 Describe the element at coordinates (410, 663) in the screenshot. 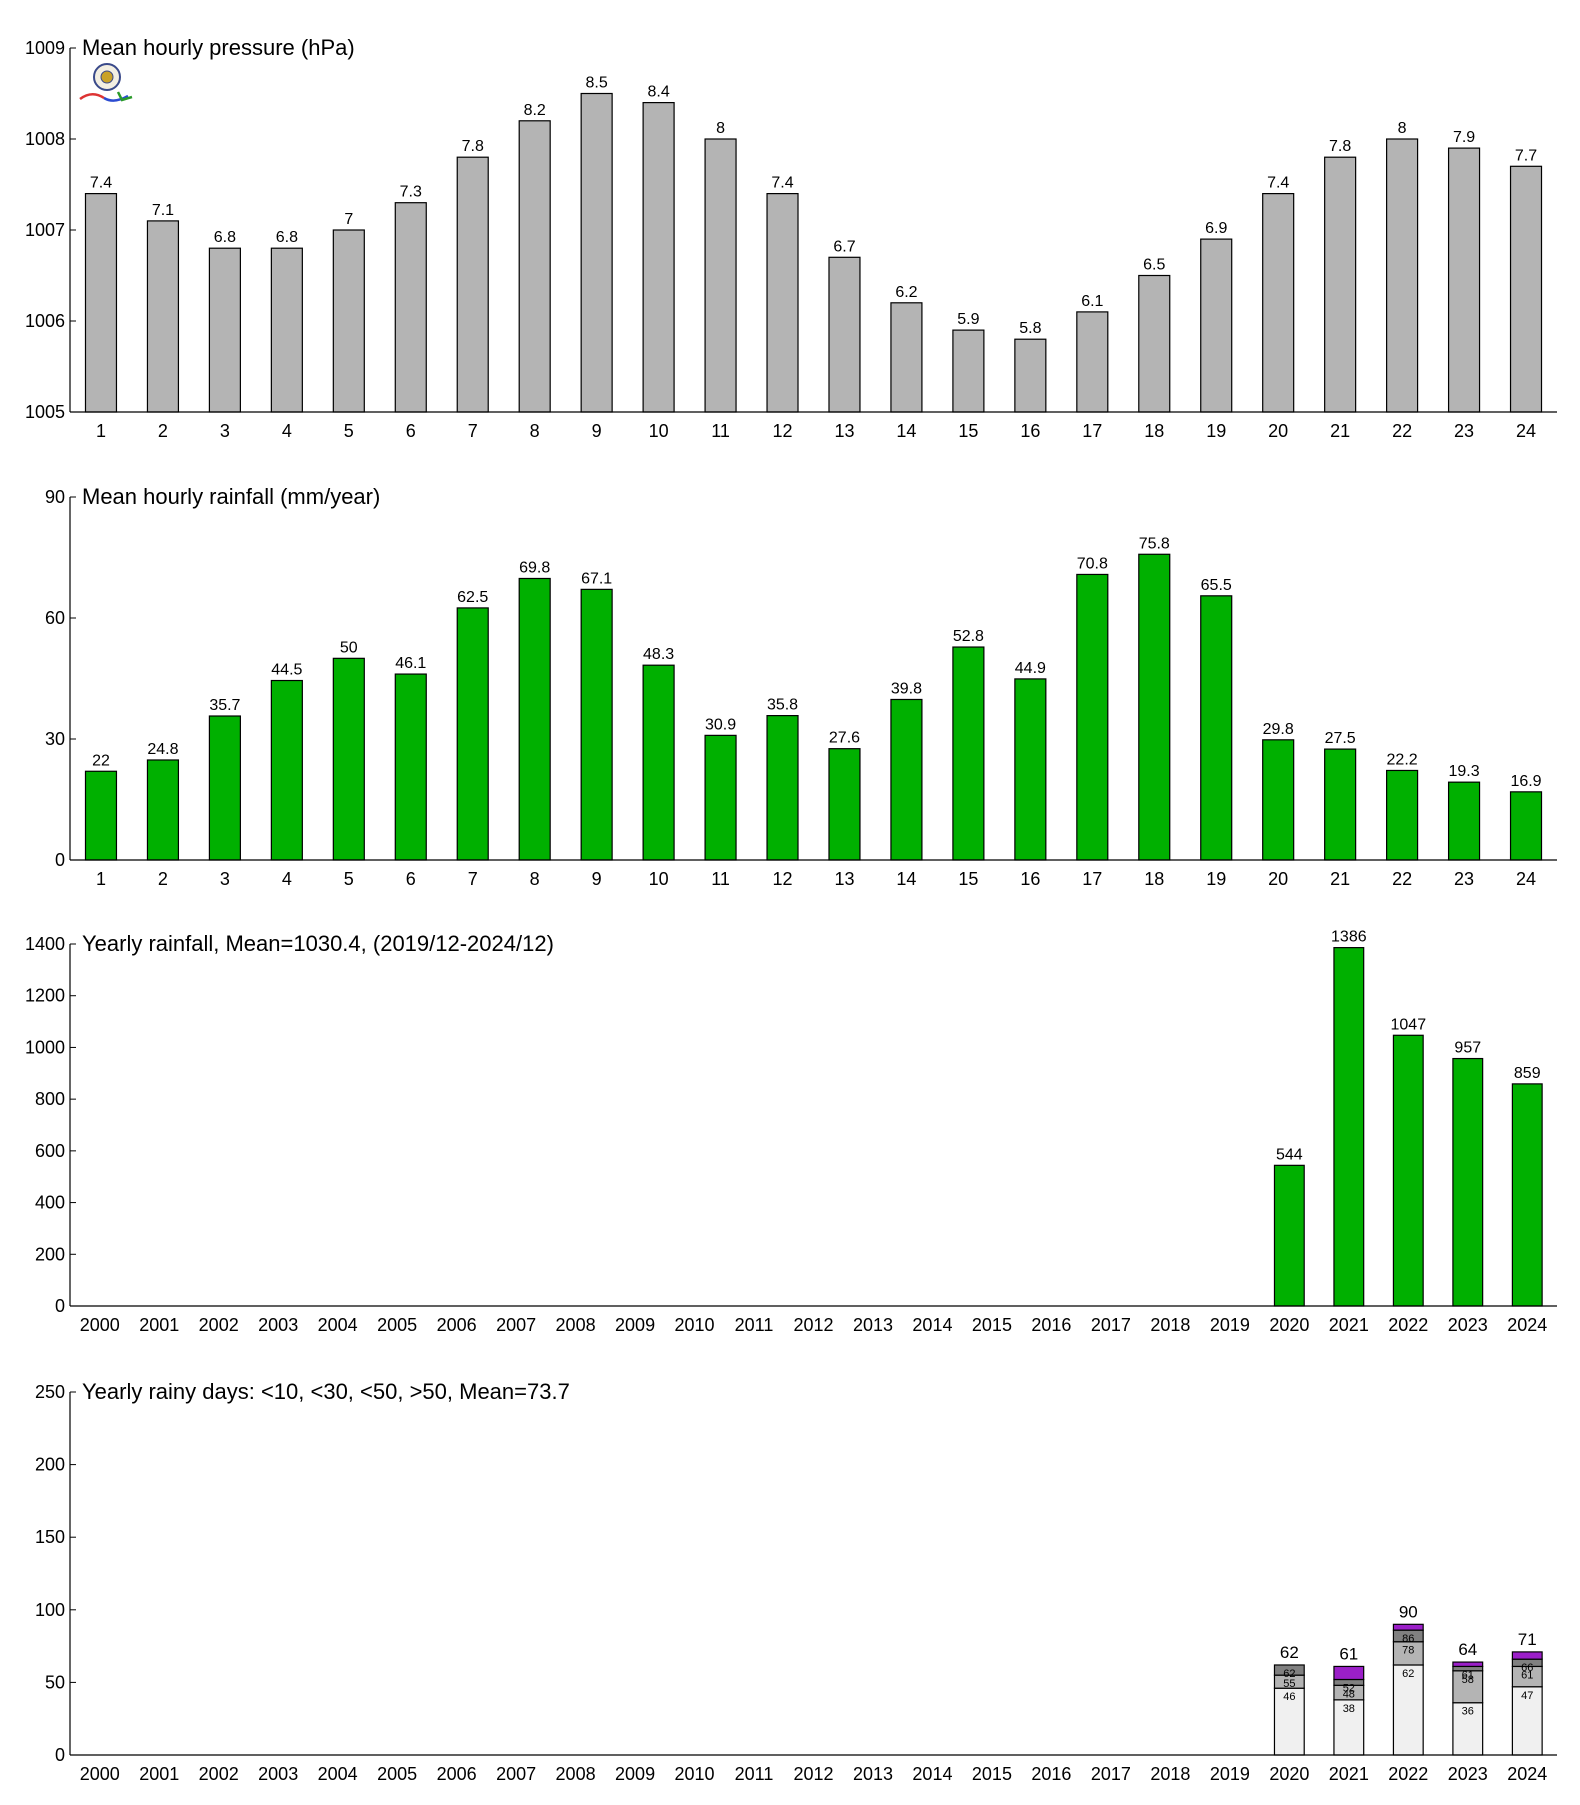

I see `bar-value-label: 46.1` at that location.